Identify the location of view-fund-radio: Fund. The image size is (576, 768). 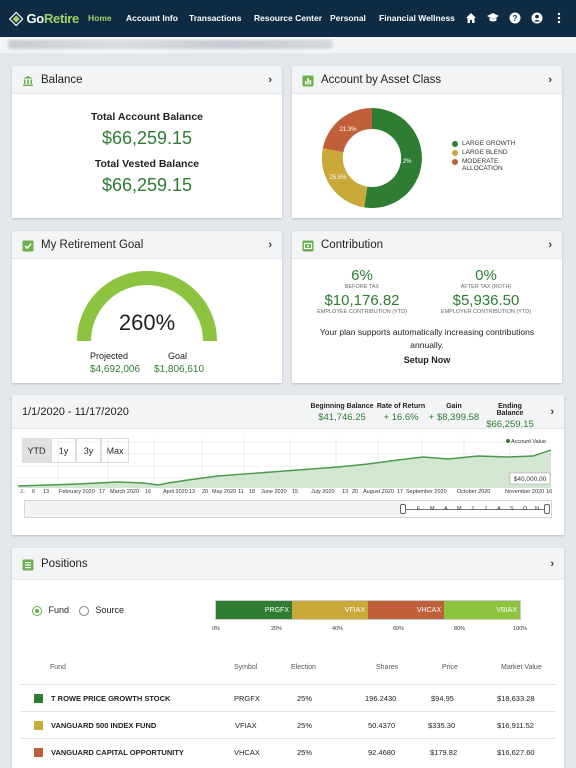
(50, 610).